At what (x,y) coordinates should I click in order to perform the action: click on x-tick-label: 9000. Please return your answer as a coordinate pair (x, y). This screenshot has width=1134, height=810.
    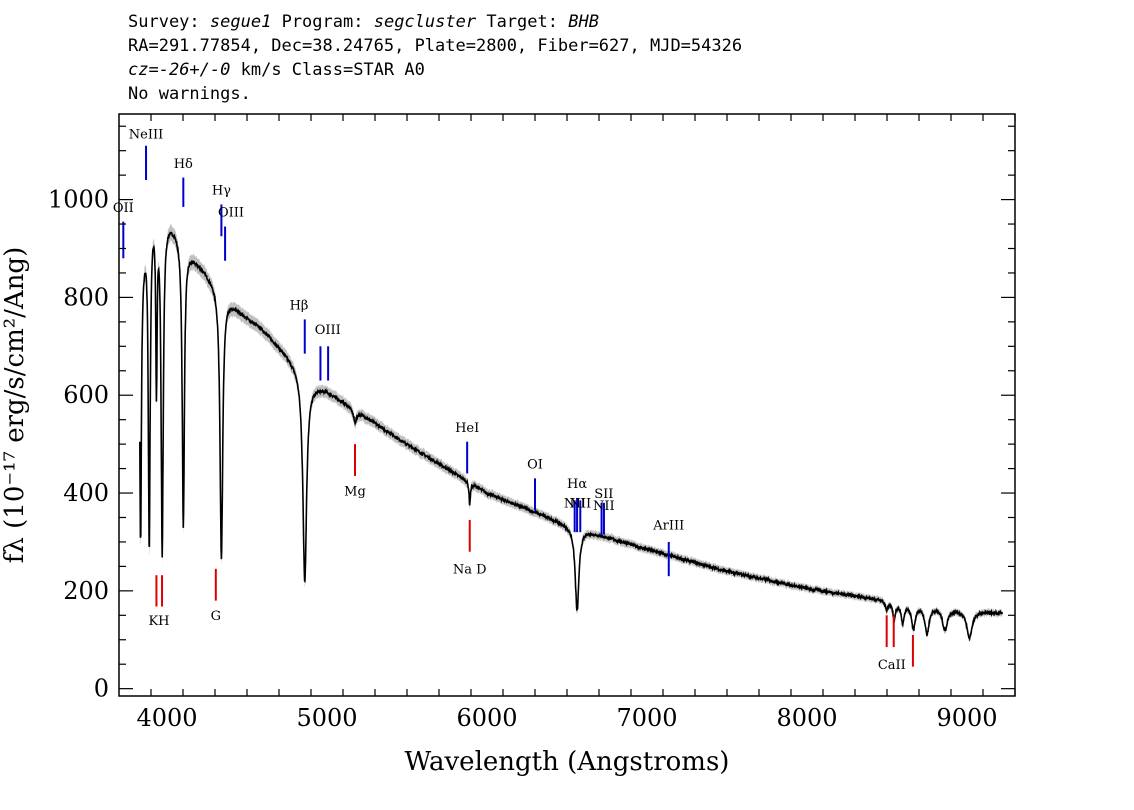
    Looking at the image, I should click on (966, 718).